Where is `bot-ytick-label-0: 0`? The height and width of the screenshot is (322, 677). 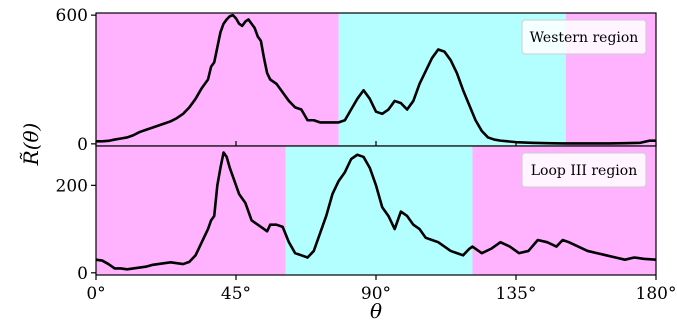 bot-ytick-label-0: 0 is located at coordinates (82, 274).